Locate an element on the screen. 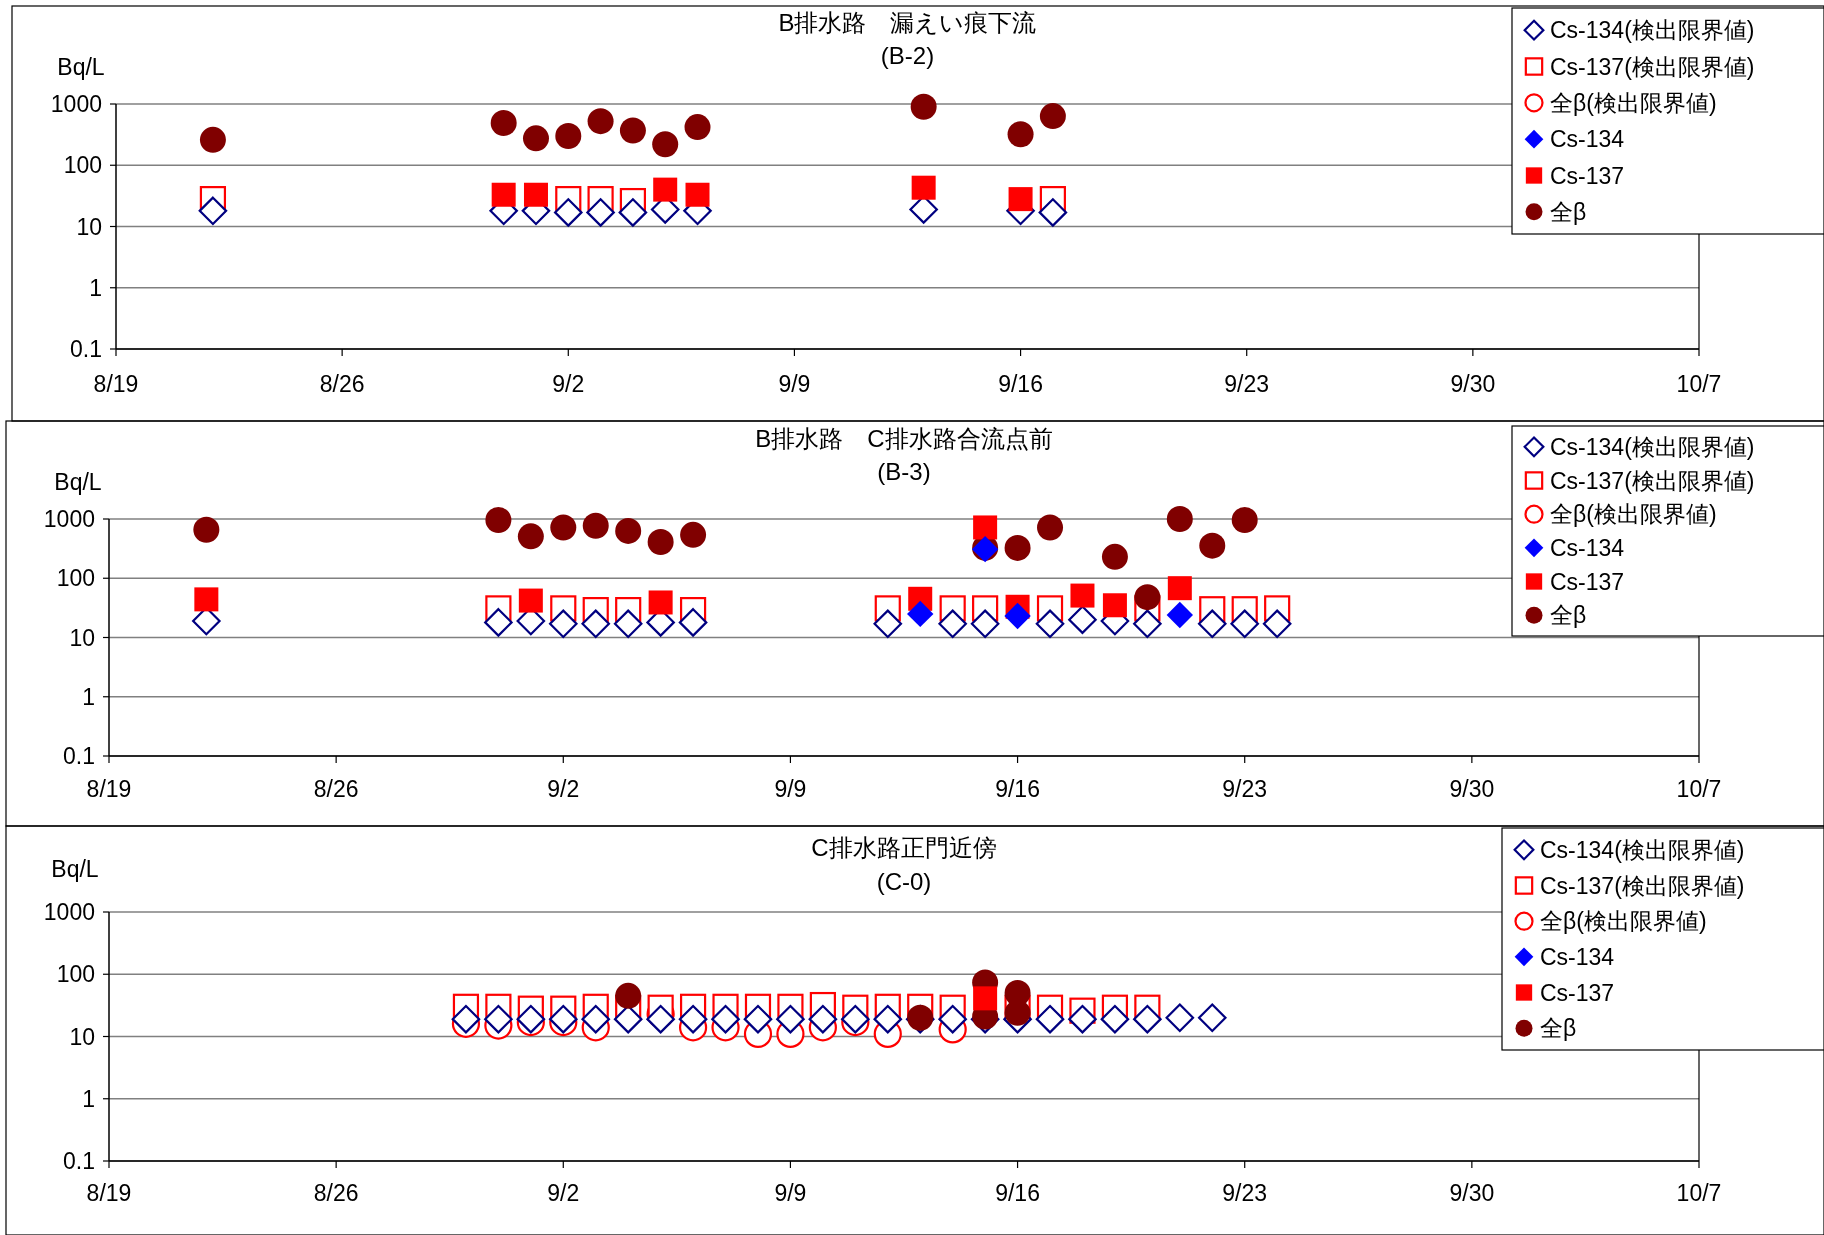 This screenshot has width=1824, height=1235. chart-title: B排水路 漏えい痕下流 is located at coordinates (907, 22).